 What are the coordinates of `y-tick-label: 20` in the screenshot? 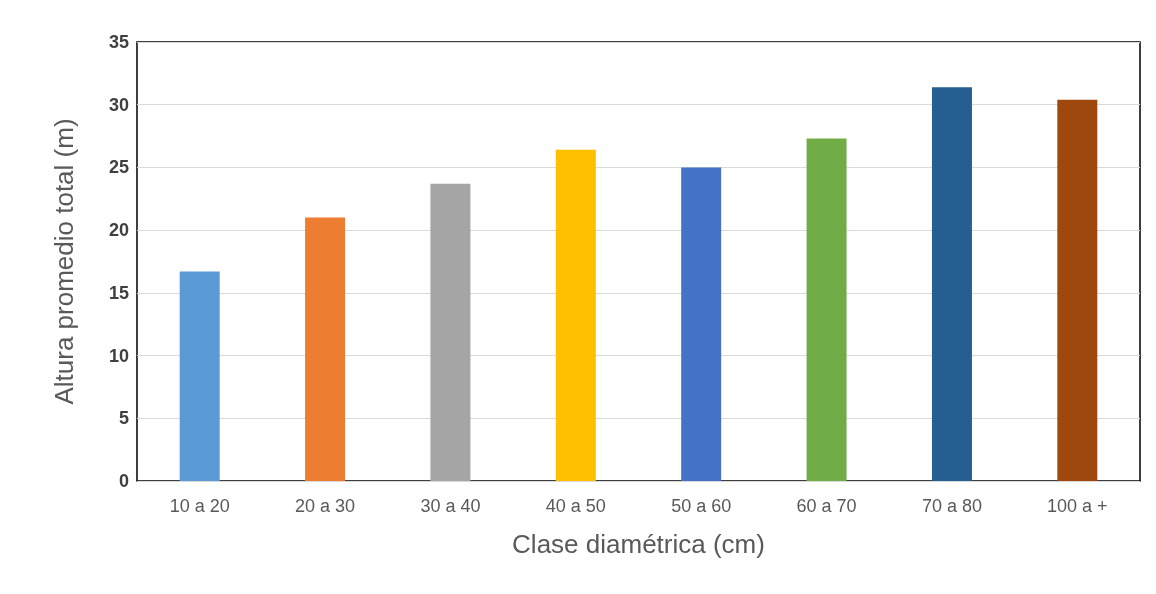 It's located at (118, 230).